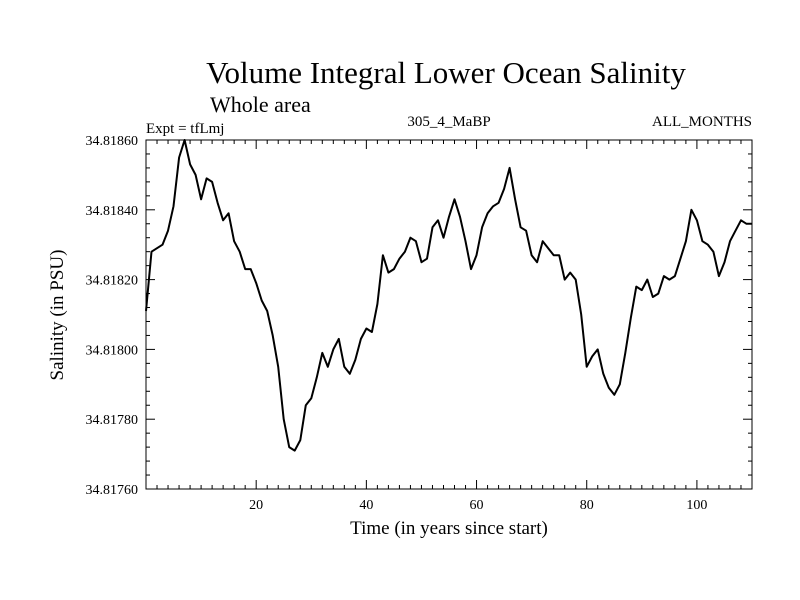 The height and width of the screenshot is (600, 800). Describe the element at coordinates (366, 505) in the screenshot. I see `x-tick-label: 40` at that location.